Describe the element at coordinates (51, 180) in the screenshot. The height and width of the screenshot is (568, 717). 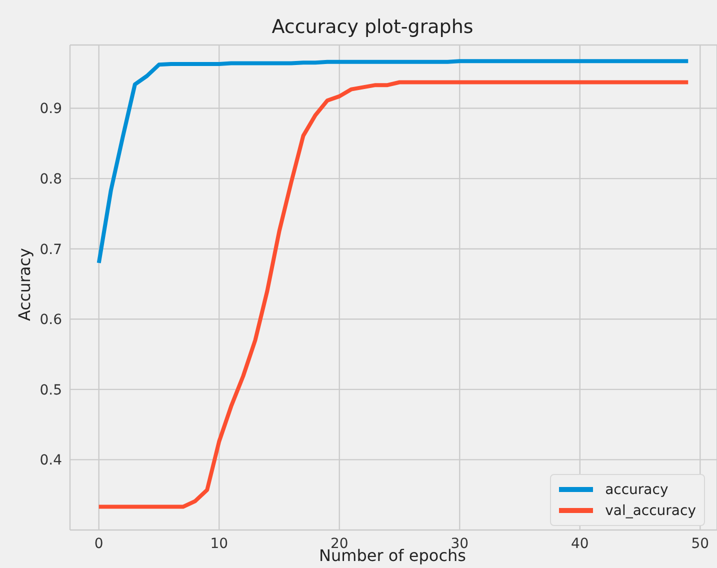
I see `y-tick-label: 0.8` at that location.